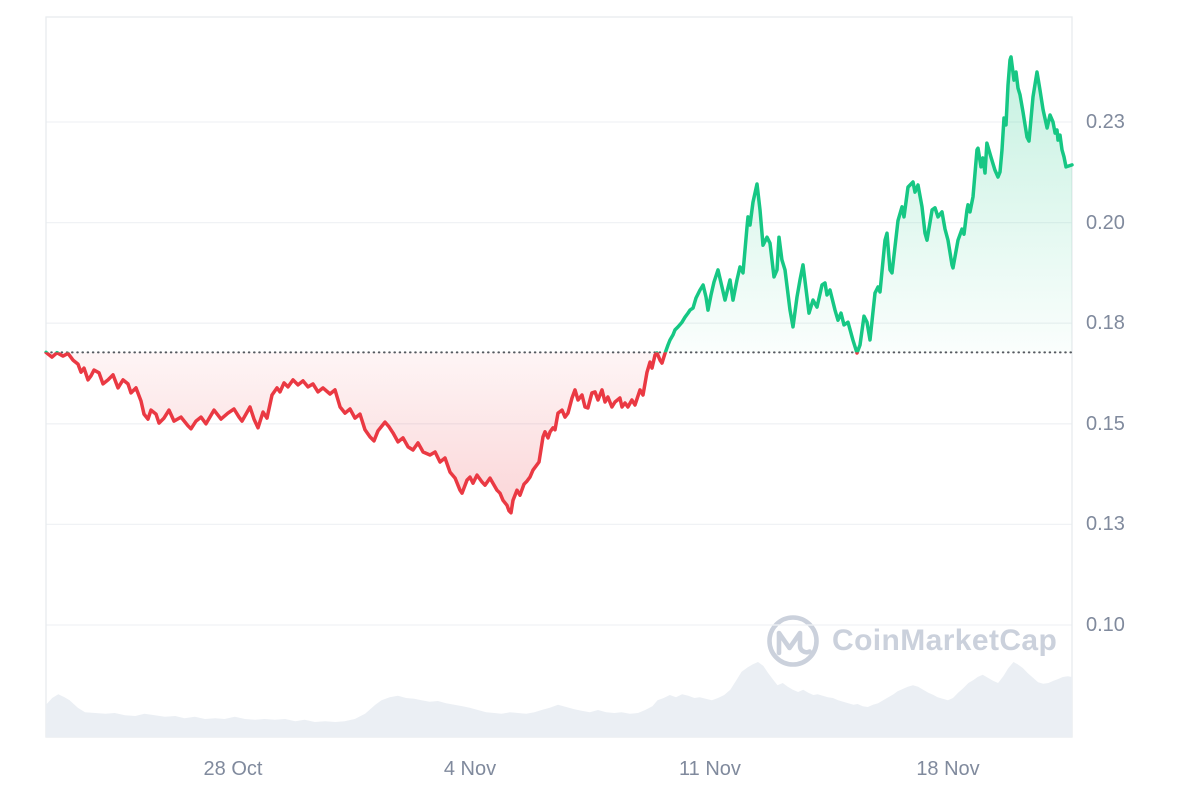 The height and width of the screenshot is (800, 1200). I want to click on coinmarketcap-watermark: CoinMarketCap, so click(910, 641).